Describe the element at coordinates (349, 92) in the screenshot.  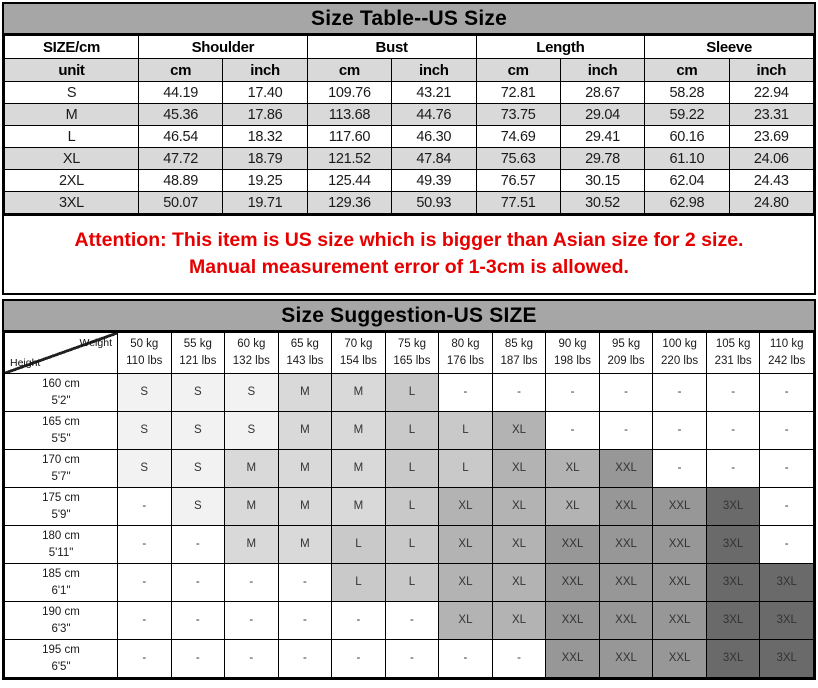
I see `measurement-cell: 109.76` at that location.